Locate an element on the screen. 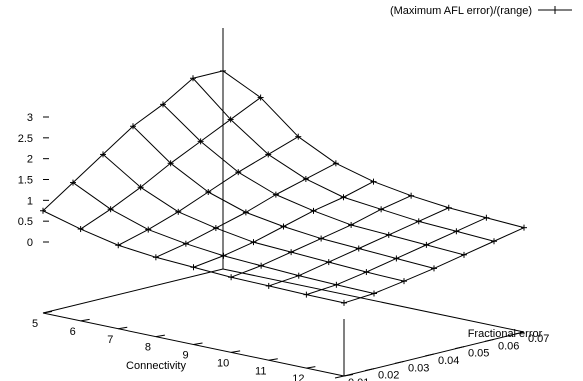  x-tick-label: 9 is located at coordinates (185, 356).